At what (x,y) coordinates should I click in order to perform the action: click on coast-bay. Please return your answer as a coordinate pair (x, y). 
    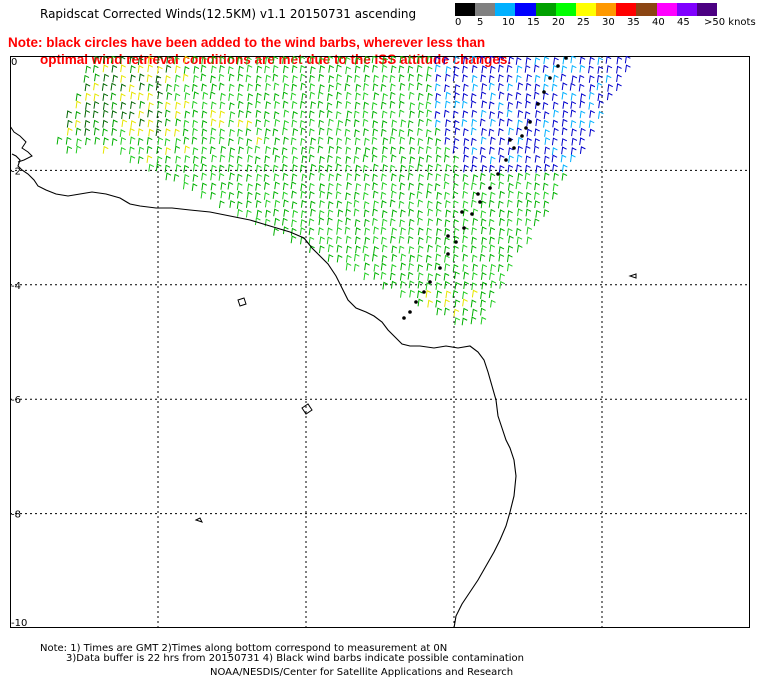
    Looking at the image, I should click on (21, 144).